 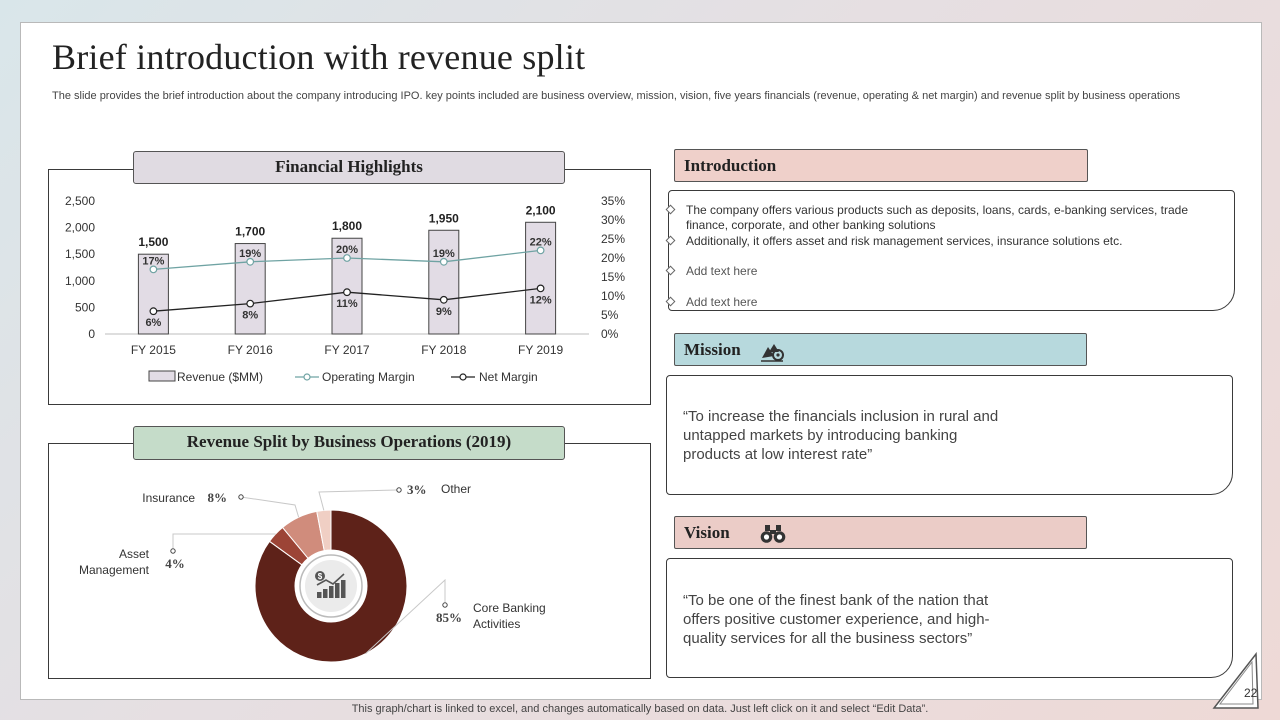 I want to click on mission-target-icon, so click(x=772, y=353).